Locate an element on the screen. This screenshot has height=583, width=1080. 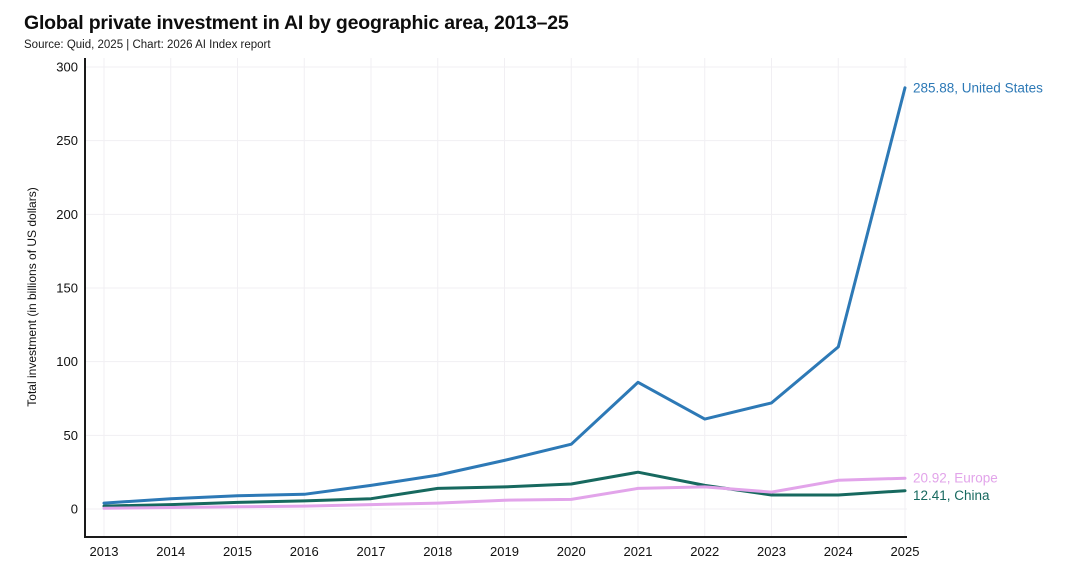
y-tick-label: 150 is located at coordinates (67, 288).